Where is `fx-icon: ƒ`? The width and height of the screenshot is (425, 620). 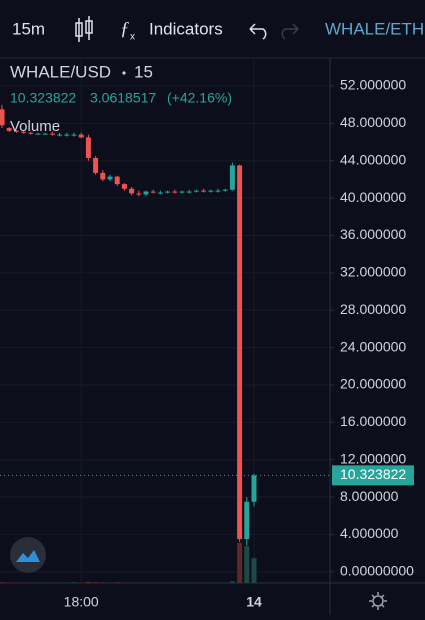 fx-icon: ƒ is located at coordinates (125, 28).